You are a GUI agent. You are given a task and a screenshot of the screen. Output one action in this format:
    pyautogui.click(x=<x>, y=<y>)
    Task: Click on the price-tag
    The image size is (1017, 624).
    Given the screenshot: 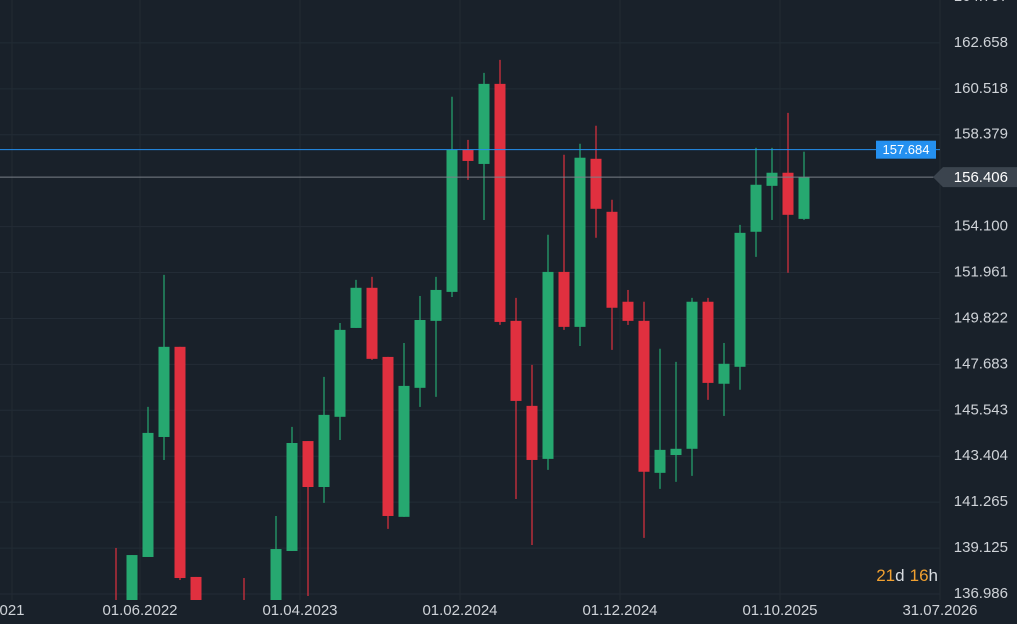 What is the action you would take?
    pyautogui.click(x=975, y=177)
    